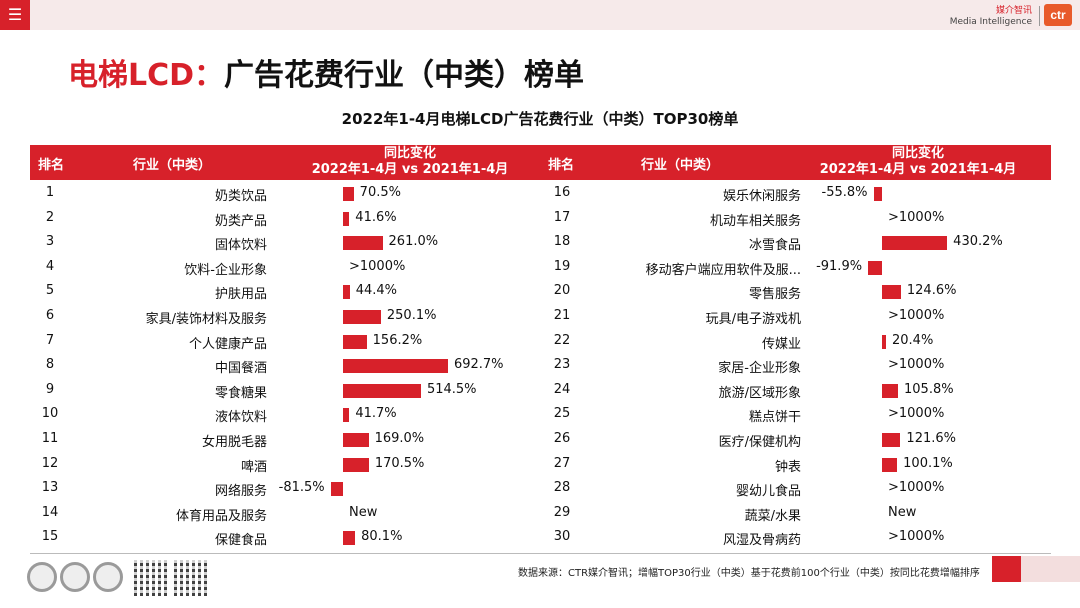 Image resolution: width=1080 pixels, height=608 pixels. Describe the element at coordinates (562, 365) in the screenshot. I see `rank-cell: 23` at that location.